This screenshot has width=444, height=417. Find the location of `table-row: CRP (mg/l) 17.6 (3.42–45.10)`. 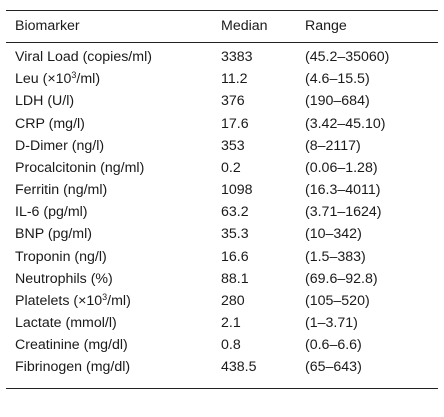

table-row: CRP (mg/l) 17.6 (3.42–45.10) is located at coordinates (222, 124).